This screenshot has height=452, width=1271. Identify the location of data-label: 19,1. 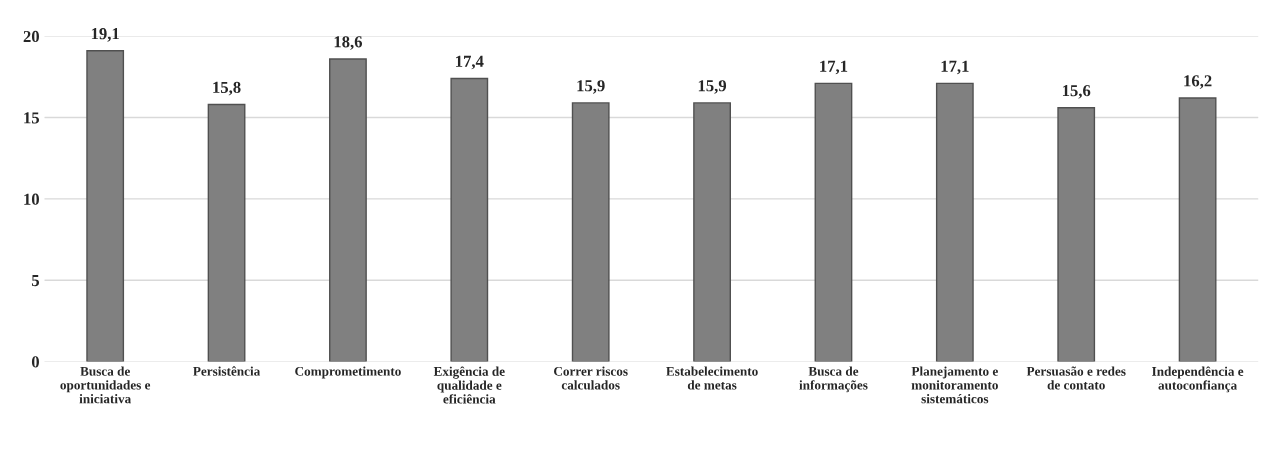
(105, 35).